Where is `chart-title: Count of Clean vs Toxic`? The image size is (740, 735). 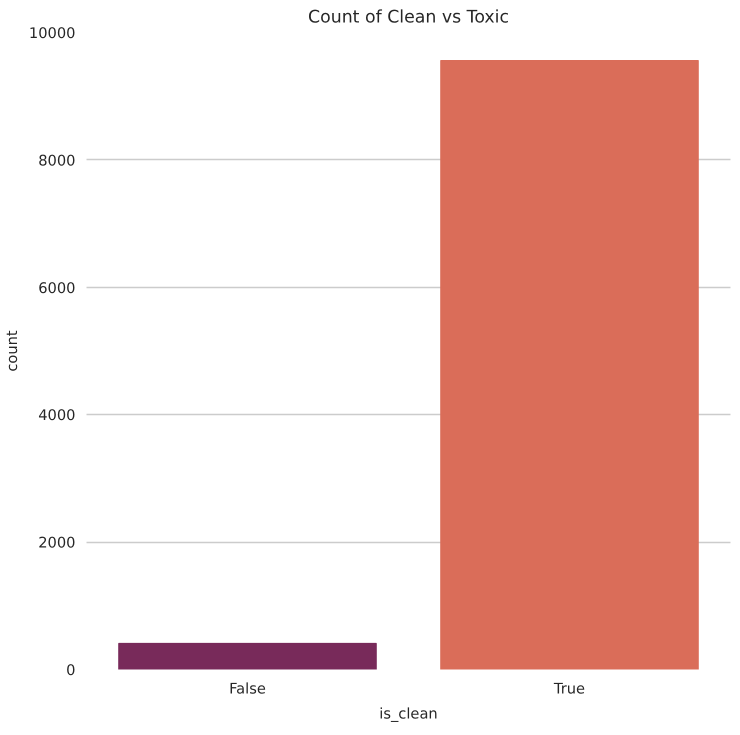
chart-title: Count of Clean vs Toxic is located at coordinates (408, 18).